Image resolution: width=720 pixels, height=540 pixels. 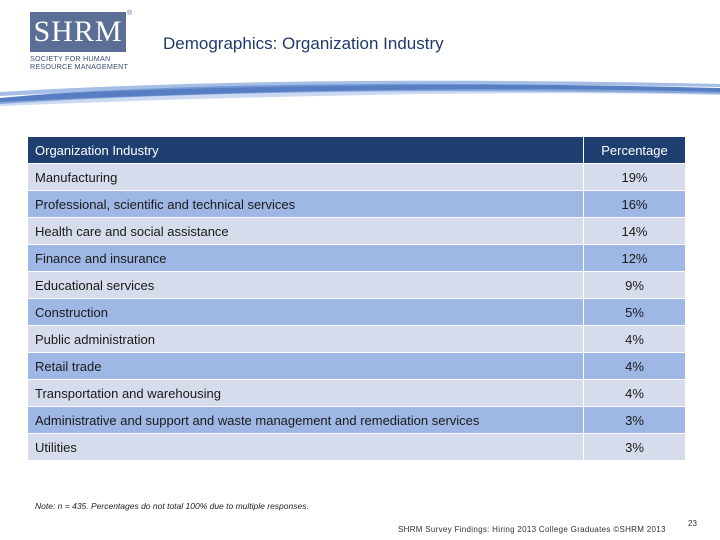 I want to click on percentage-cell: 19%, so click(x=634, y=177).